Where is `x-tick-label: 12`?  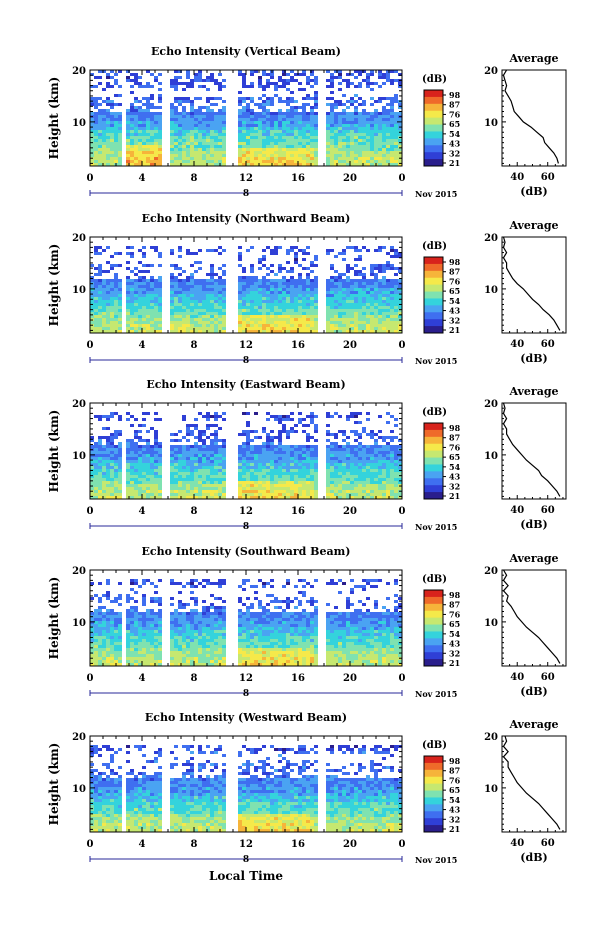
x-tick-label: 12 is located at coordinates (246, 511).